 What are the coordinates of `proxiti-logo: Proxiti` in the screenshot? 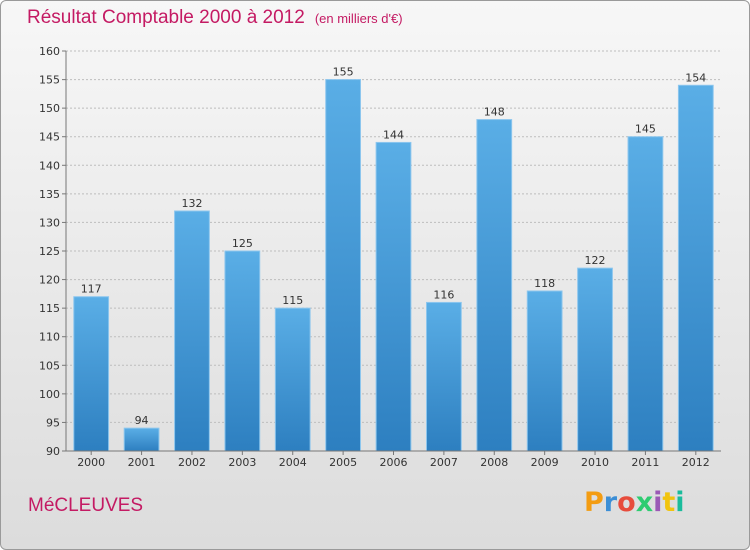 It's located at (634, 502).